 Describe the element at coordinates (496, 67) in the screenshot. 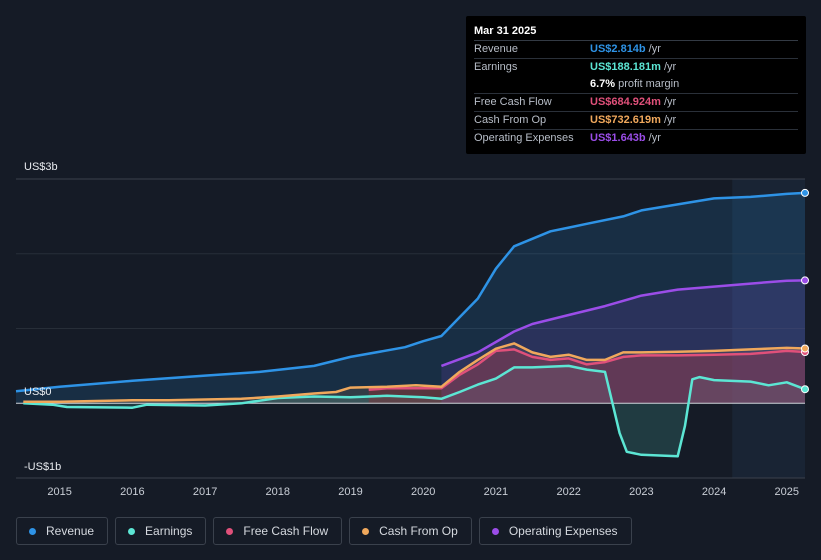

I see `tooltip-label: Earnings` at that location.